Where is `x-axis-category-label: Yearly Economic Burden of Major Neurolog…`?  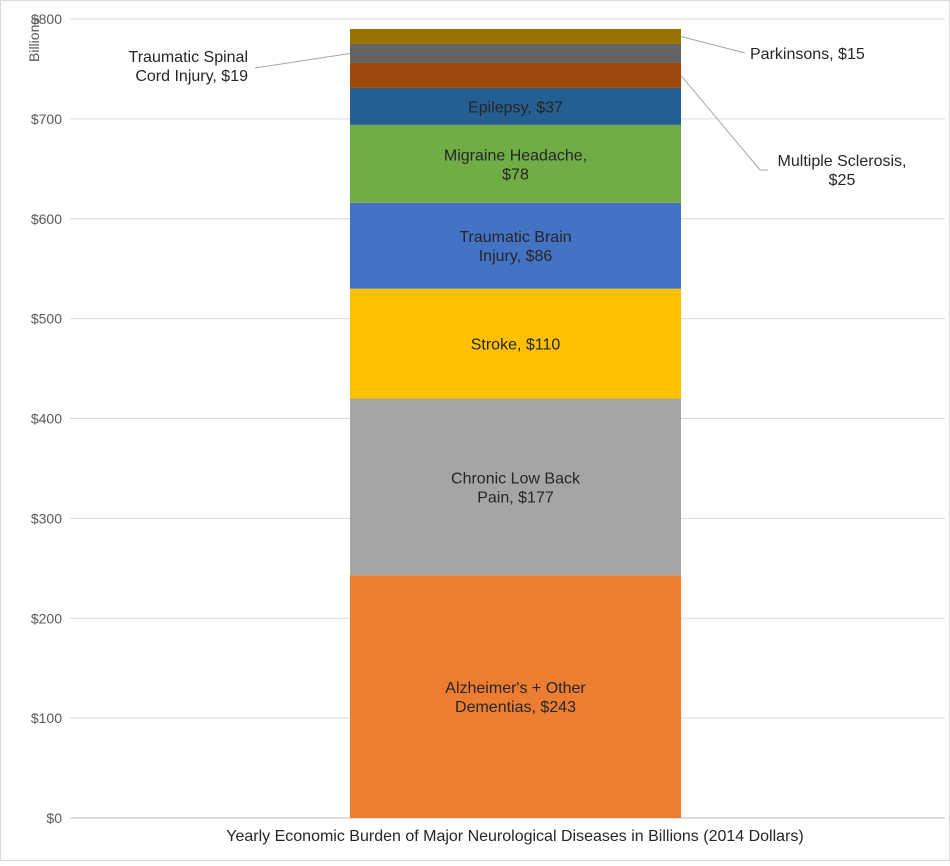
x-axis-category-label: Yearly Economic Burden of Major Neurolog… is located at coordinates (514, 836).